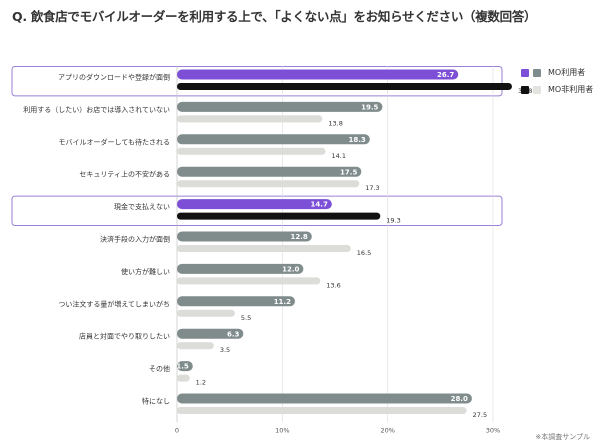  I want to click on x-tick-label-3: 30%, so click(493, 430).